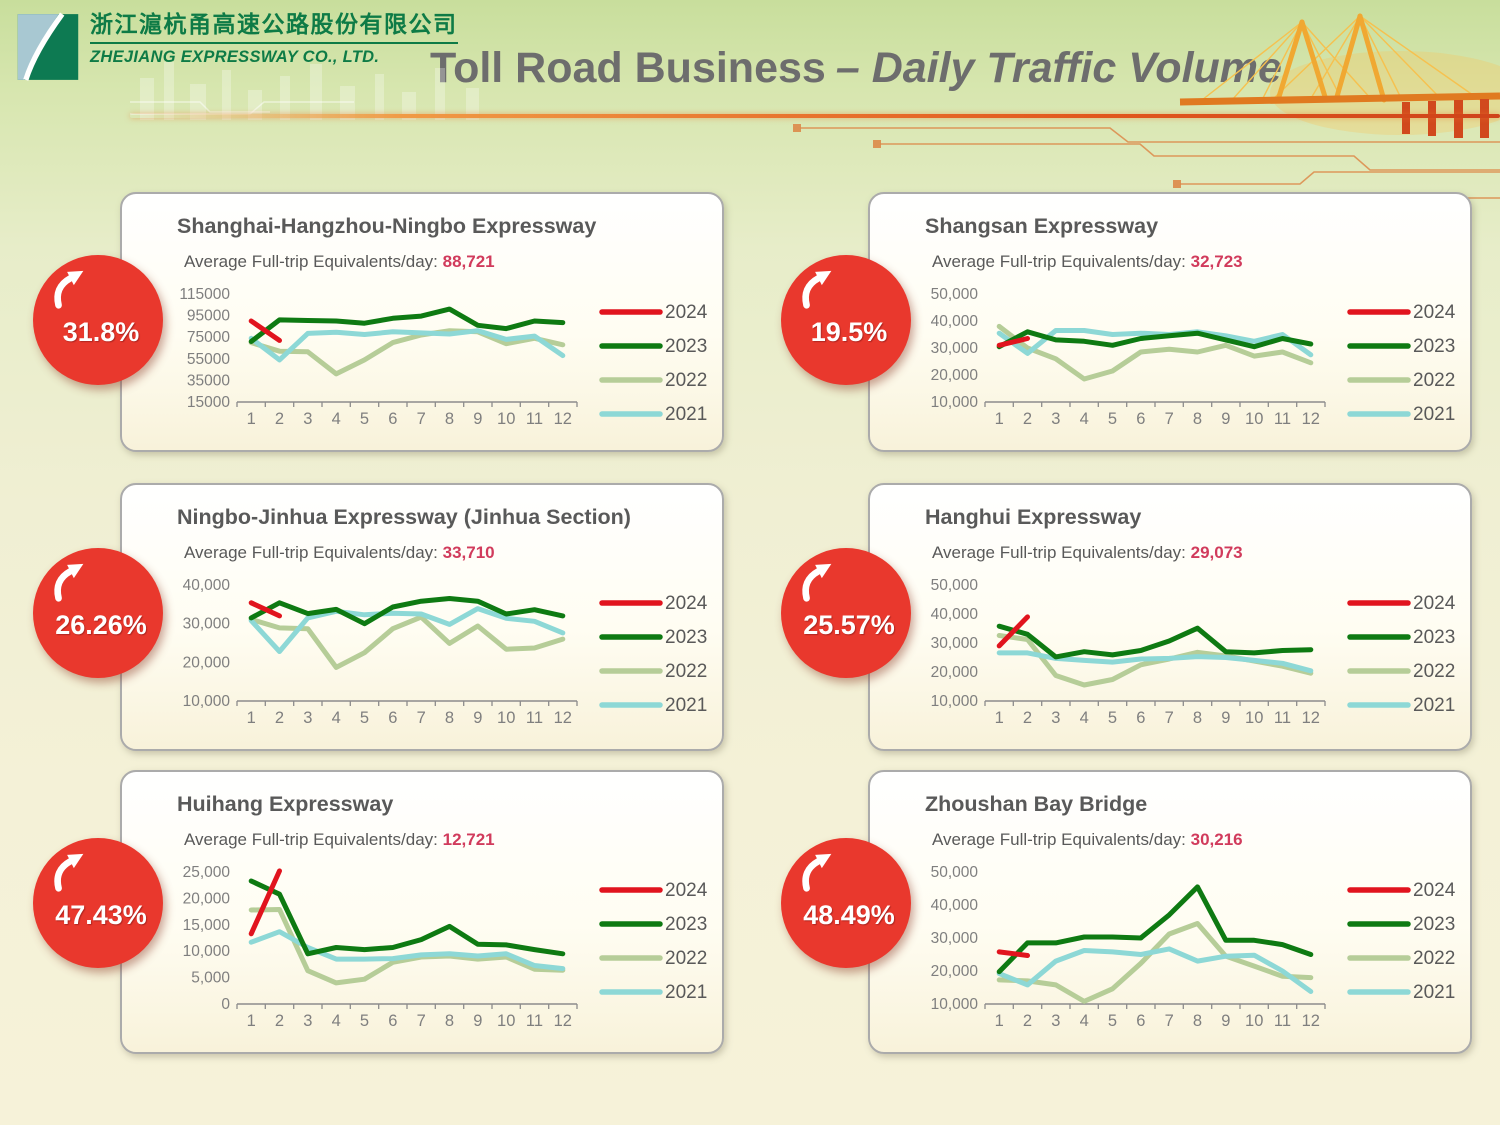  What do you see at coordinates (856, 68) in the screenshot?
I see `page-title: Toll Road Business – Daily Traffic Volume` at bounding box center [856, 68].